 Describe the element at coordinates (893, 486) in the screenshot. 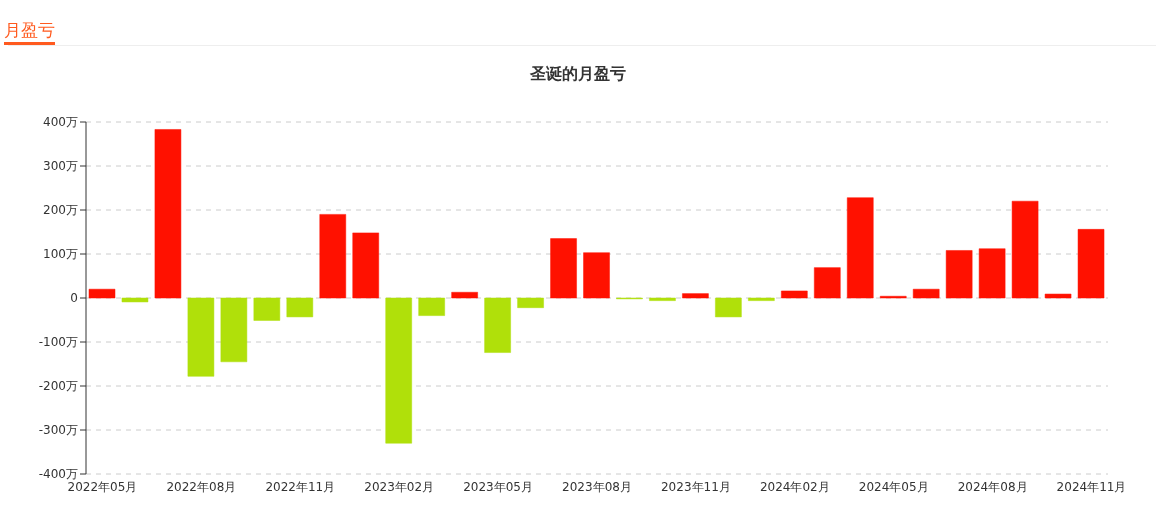

I see `x-tick-label: 2024年05月` at that location.